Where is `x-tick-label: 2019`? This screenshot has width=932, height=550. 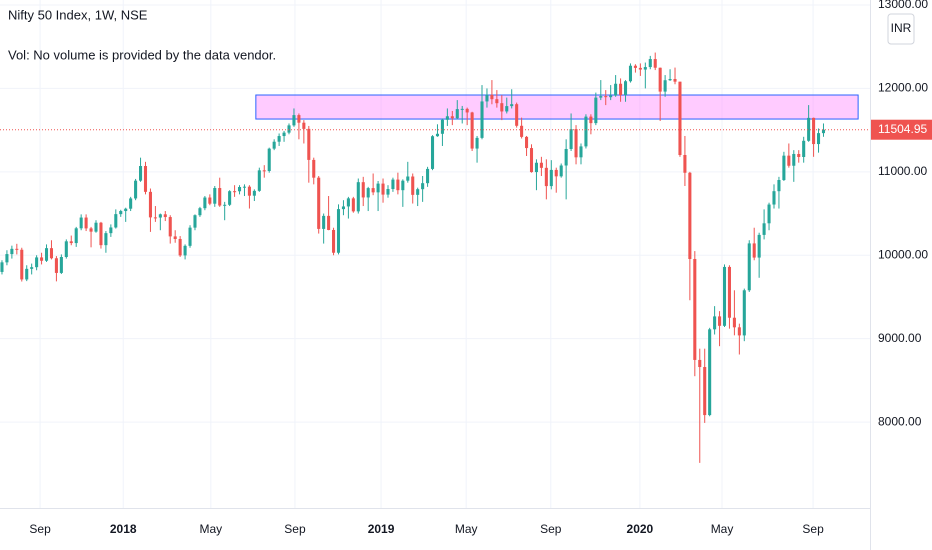
x-tick-label: 2019 is located at coordinates (381, 529).